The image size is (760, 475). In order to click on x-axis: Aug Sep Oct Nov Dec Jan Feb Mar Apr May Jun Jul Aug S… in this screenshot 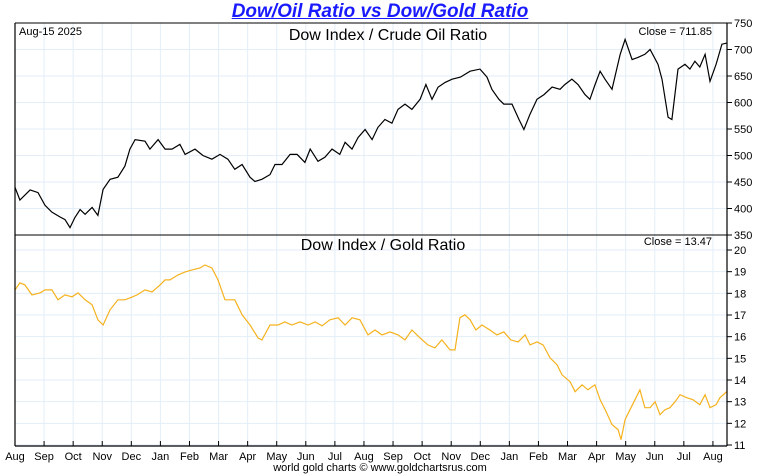, I will do `click(364, 452)`.